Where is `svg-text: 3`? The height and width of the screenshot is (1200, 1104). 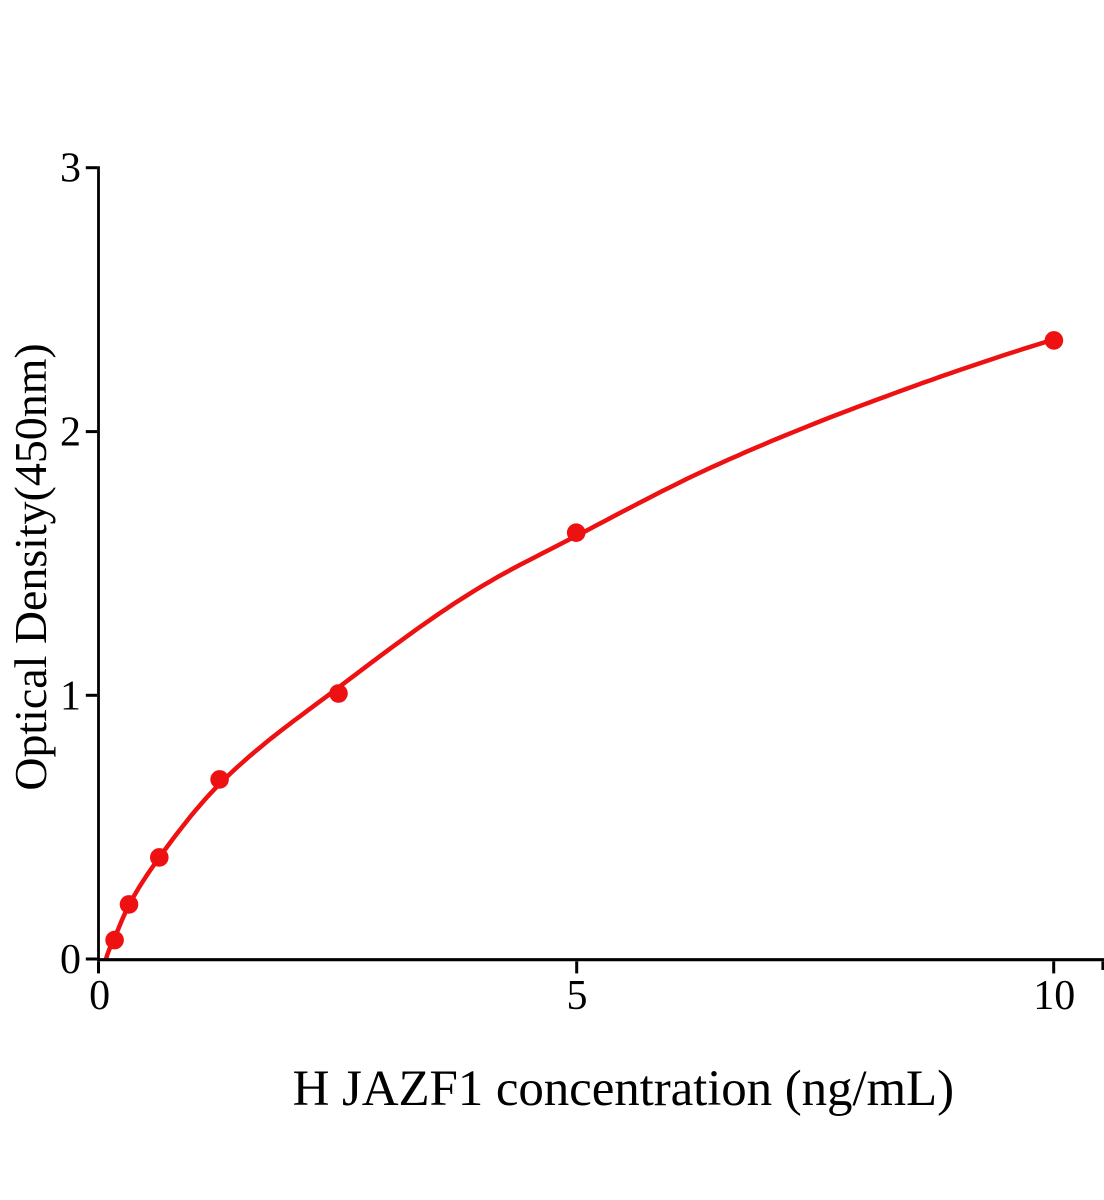 svg-text: 3 is located at coordinates (70, 169).